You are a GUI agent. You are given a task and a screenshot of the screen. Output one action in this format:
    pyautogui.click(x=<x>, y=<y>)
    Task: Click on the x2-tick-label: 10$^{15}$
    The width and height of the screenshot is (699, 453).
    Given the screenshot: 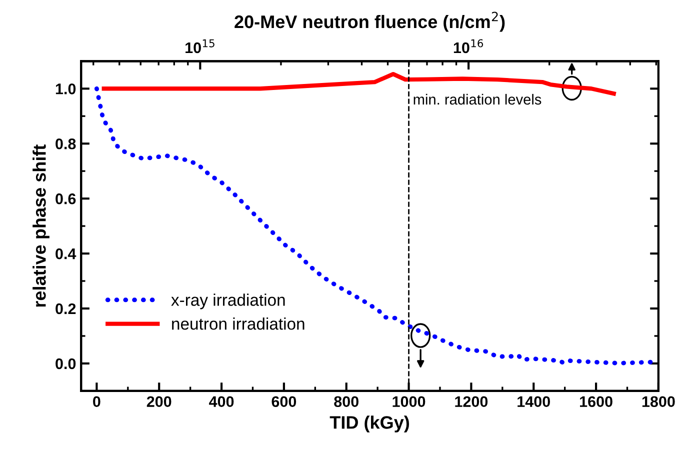 What is the action you would take?
    pyautogui.click(x=200, y=46)
    